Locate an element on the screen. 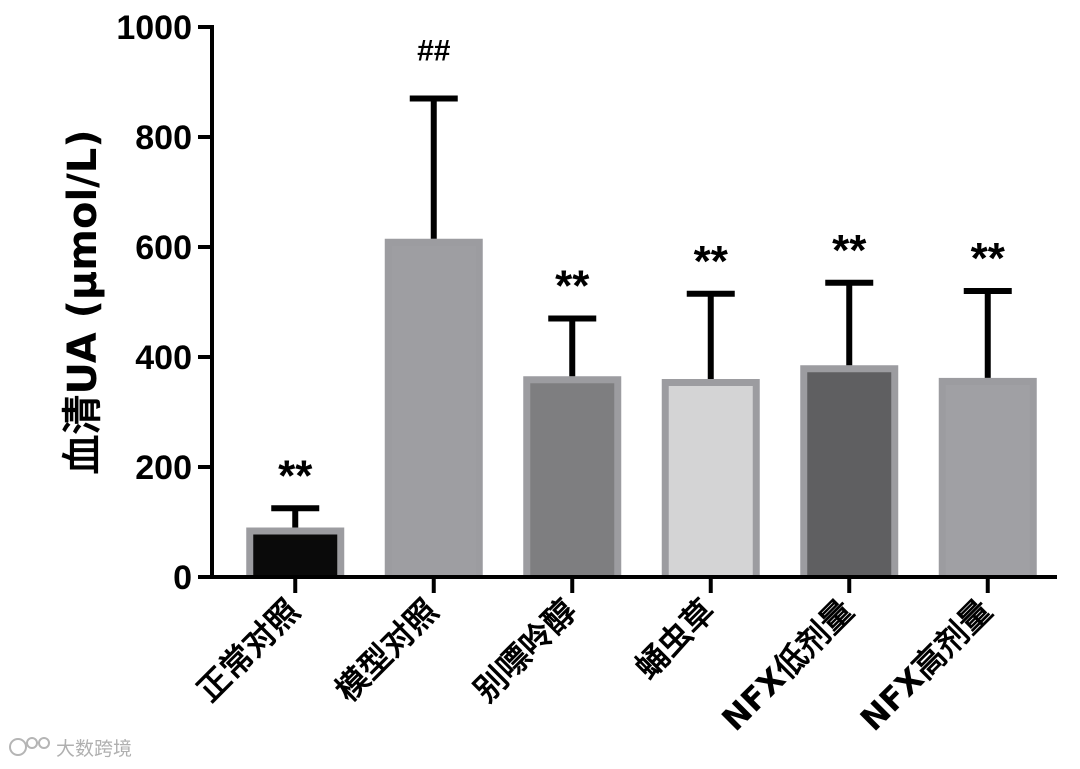  y-tick-label: 200 is located at coordinates (163, 468).